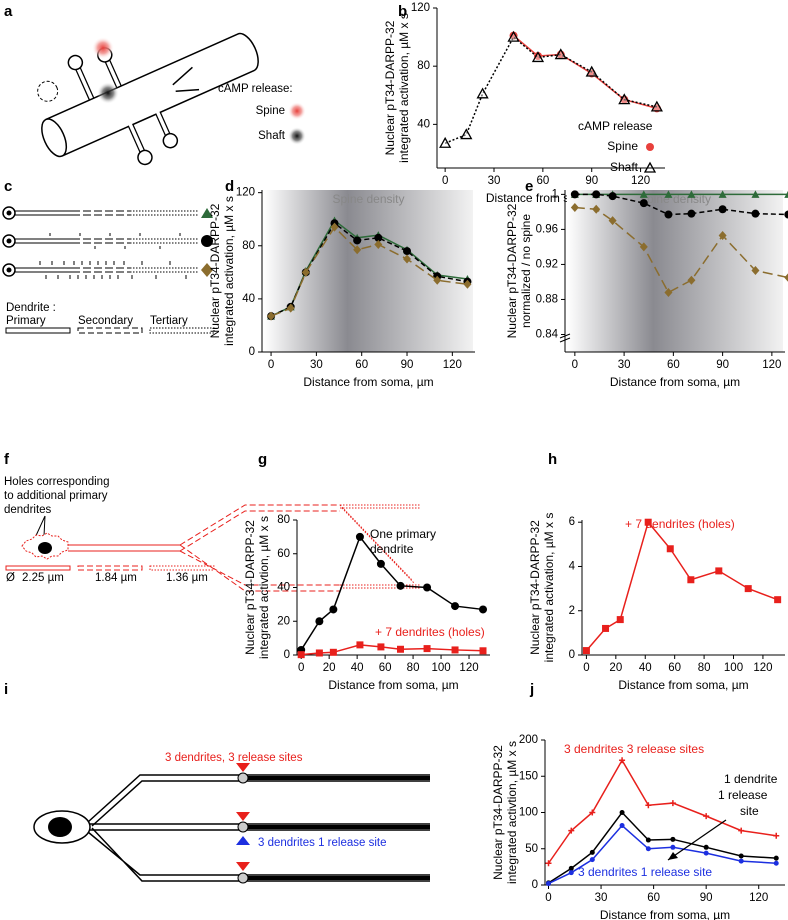 The height and width of the screenshot is (920, 788). Describe the element at coordinates (751, 779) in the screenshot. I see `annotation: 1 dendrite` at that location.